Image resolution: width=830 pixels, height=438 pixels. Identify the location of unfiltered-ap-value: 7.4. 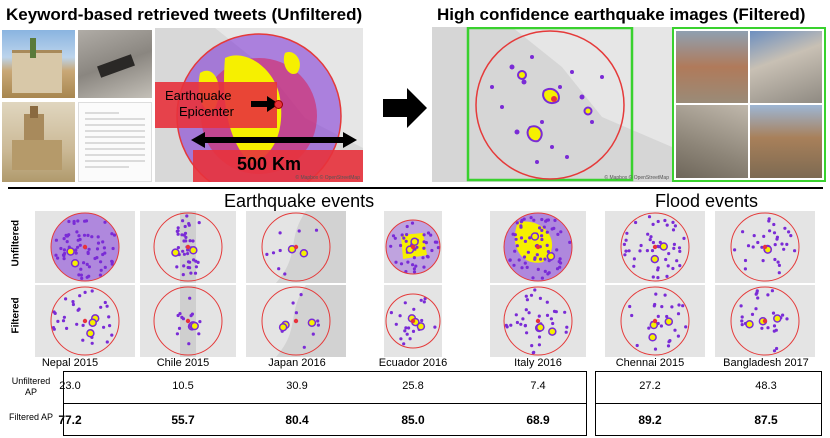
(538, 386).